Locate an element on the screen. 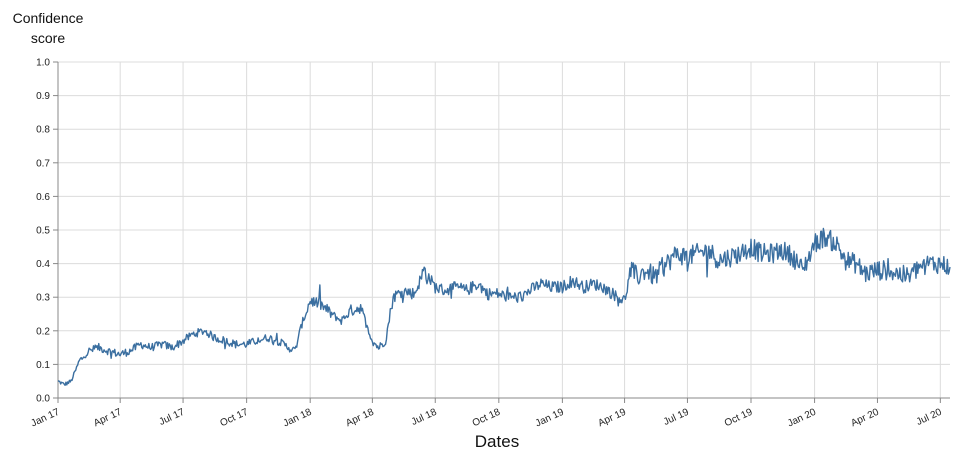  x-tick-label: Apr 17 is located at coordinates (108, 418).